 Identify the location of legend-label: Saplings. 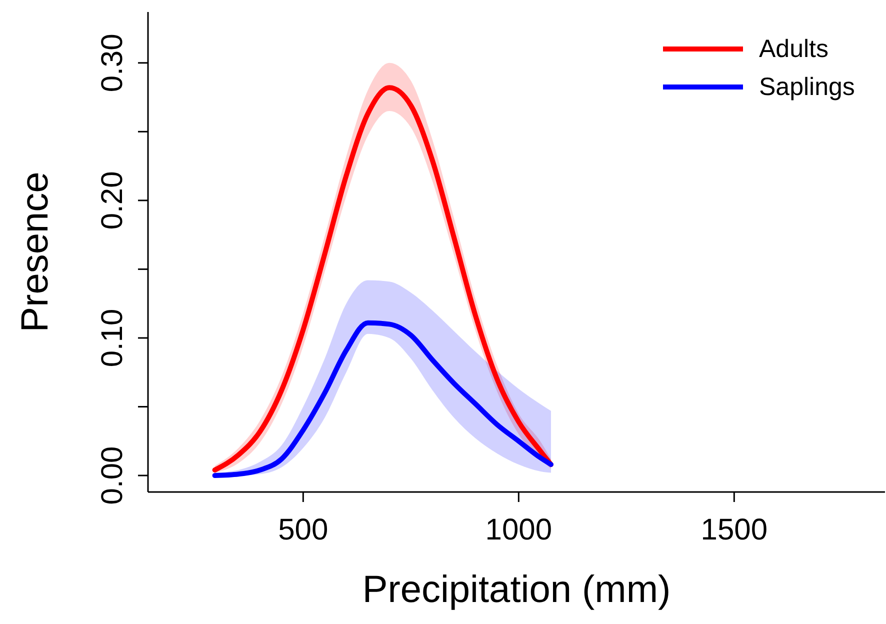
(807, 87).